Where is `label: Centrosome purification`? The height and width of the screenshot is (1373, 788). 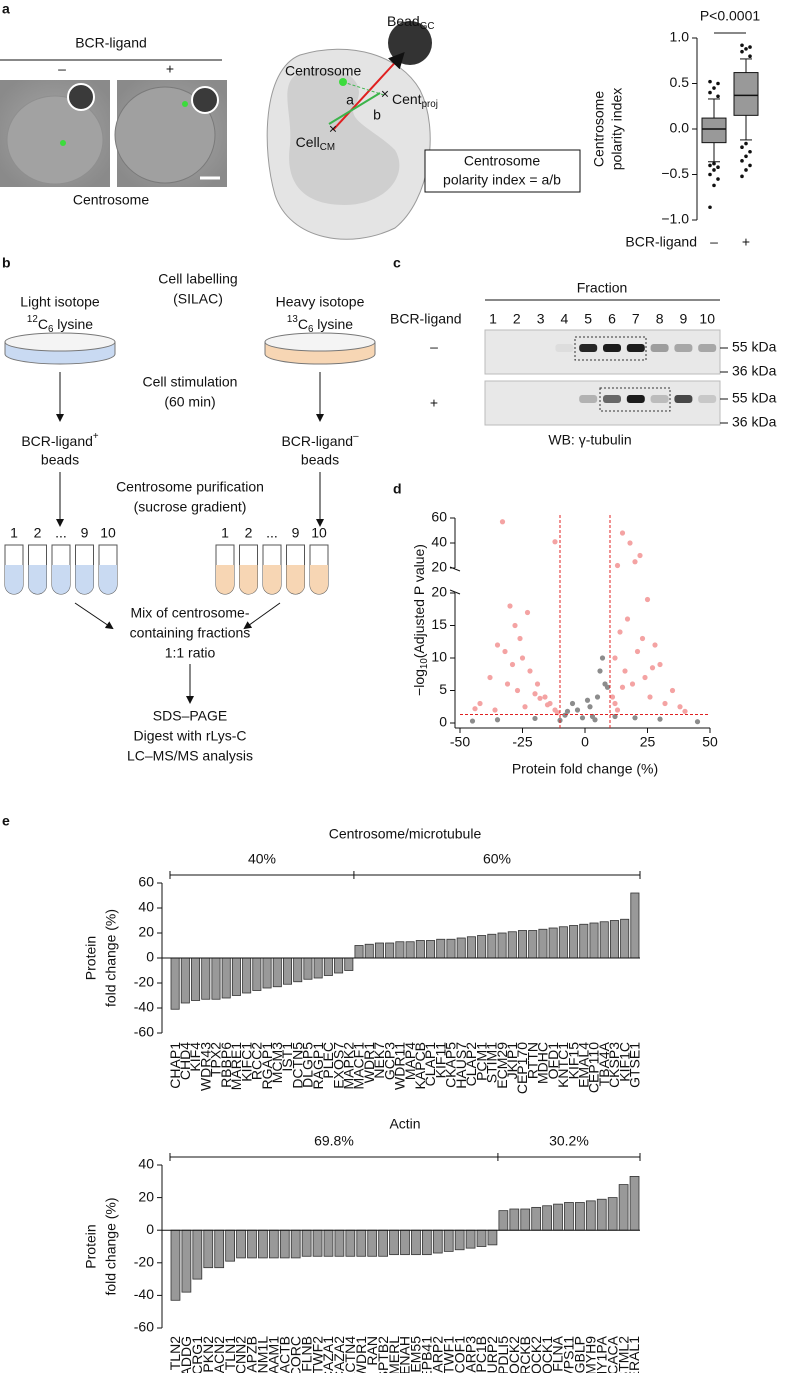 label: Centrosome purification is located at coordinates (190, 487).